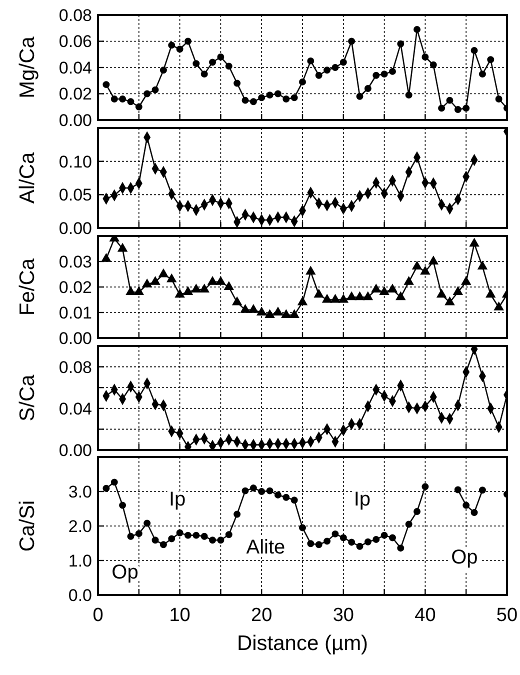 This screenshot has height=675, width=520. I want to click on y-axis-title: Al/Ca, so click(27, 178).